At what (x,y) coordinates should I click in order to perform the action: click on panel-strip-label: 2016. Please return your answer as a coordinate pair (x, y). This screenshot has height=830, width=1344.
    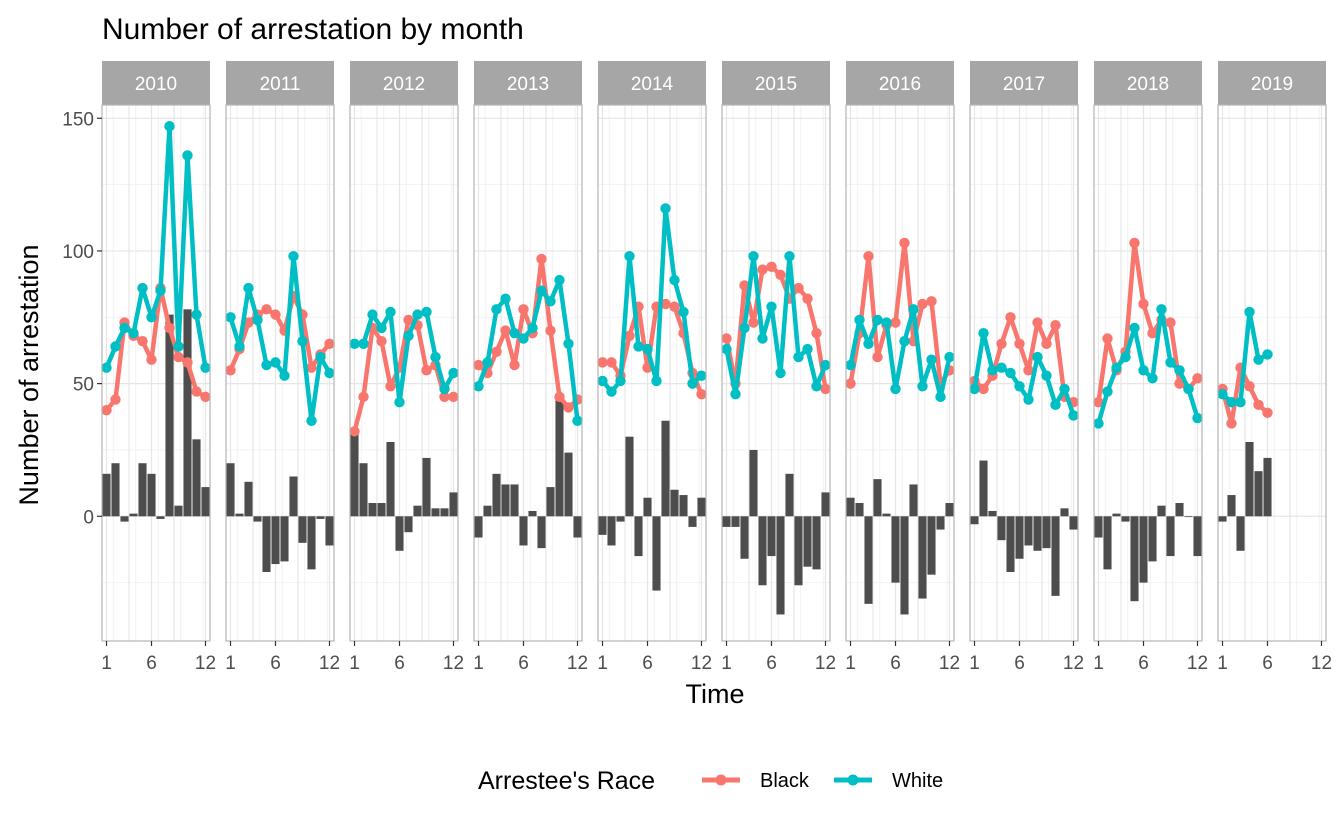
    Looking at the image, I should click on (900, 84).